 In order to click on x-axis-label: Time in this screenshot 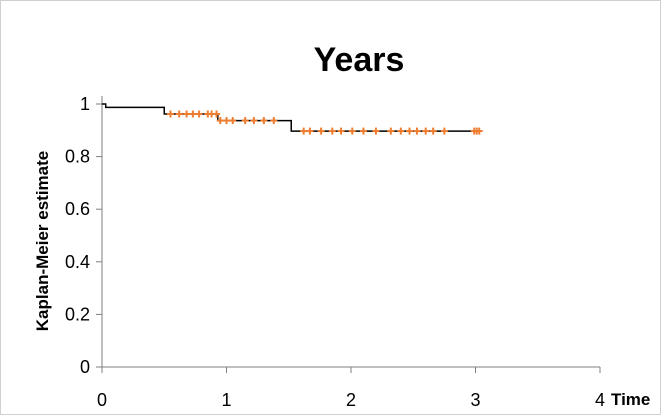, I will do `click(630, 399)`.